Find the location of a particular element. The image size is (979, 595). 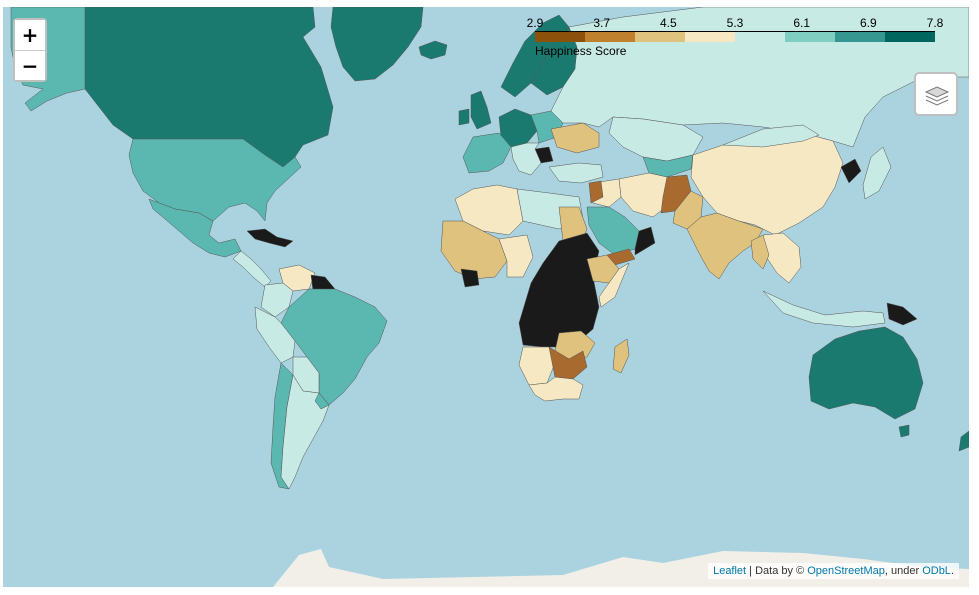

leaflet-link: Leaflet is located at coordinates (730, 571).